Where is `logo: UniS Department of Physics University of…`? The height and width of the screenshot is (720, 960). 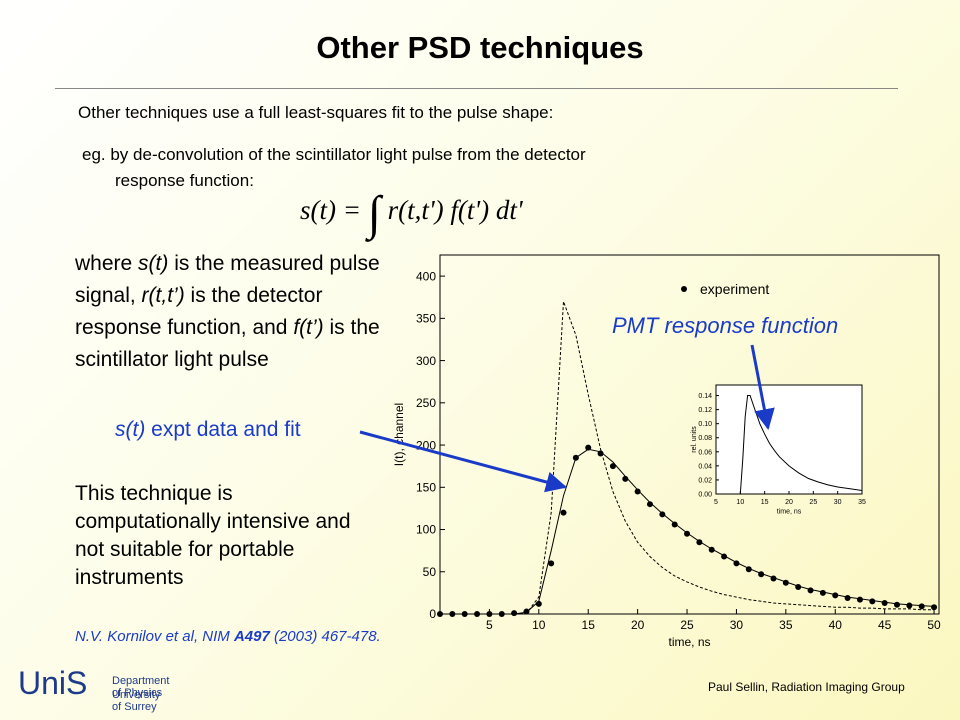
logo: UniS Department of Physics University of… is located at coordinates (93, 689).